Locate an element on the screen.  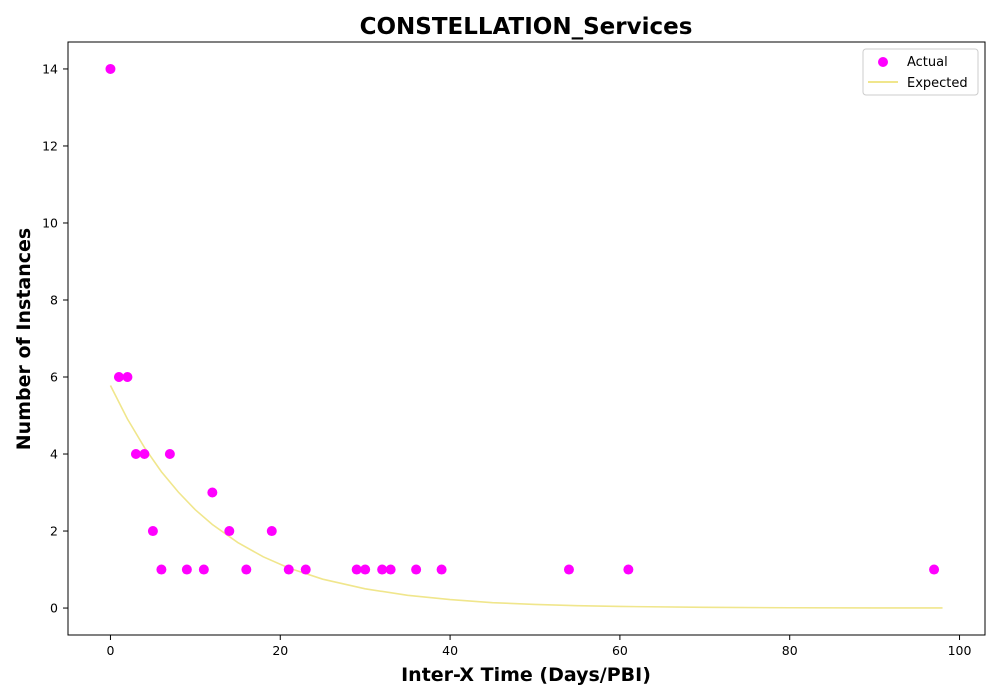
y-tick-label: 6 is located at coordinates (54, 377).